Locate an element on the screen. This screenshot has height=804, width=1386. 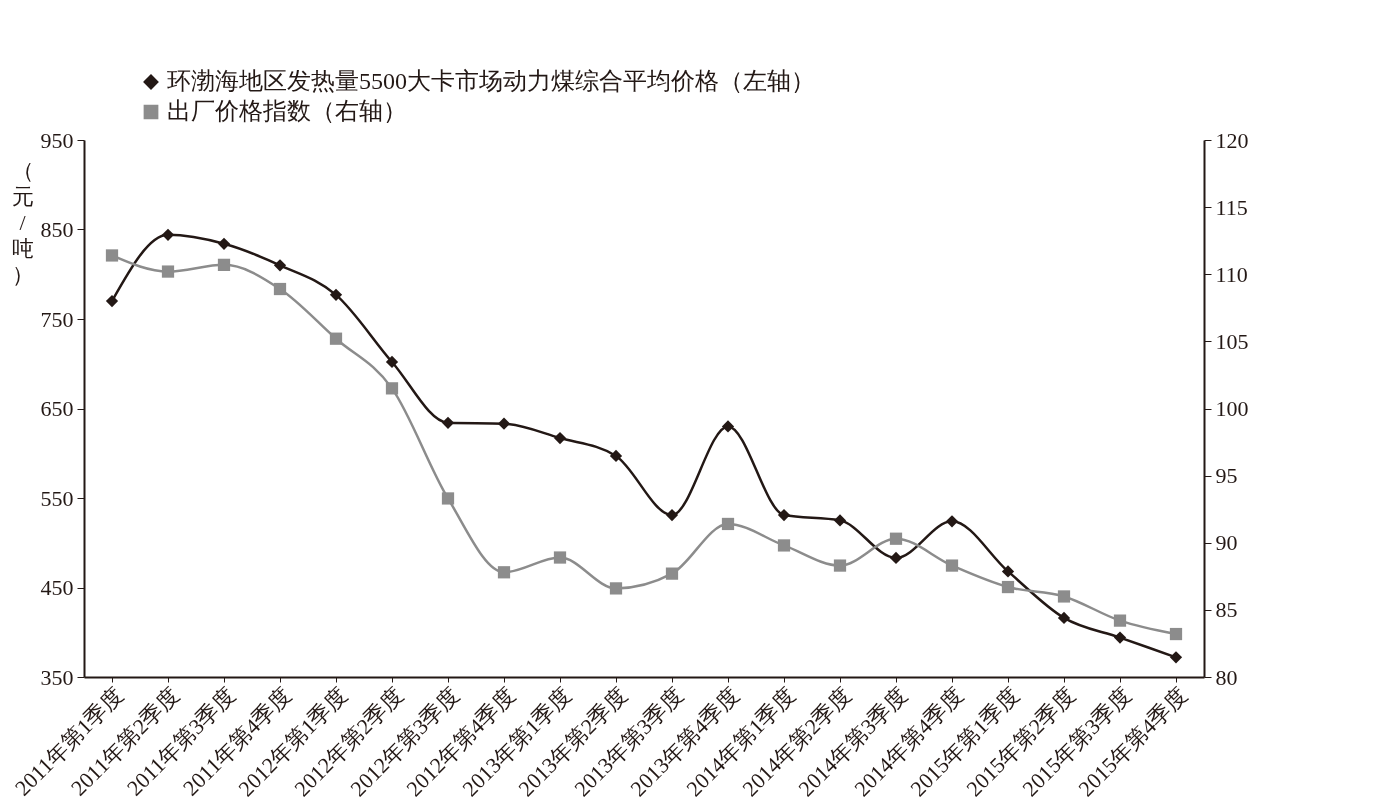
y2-tick-label: 110 is located at coordinates (1231, 274).